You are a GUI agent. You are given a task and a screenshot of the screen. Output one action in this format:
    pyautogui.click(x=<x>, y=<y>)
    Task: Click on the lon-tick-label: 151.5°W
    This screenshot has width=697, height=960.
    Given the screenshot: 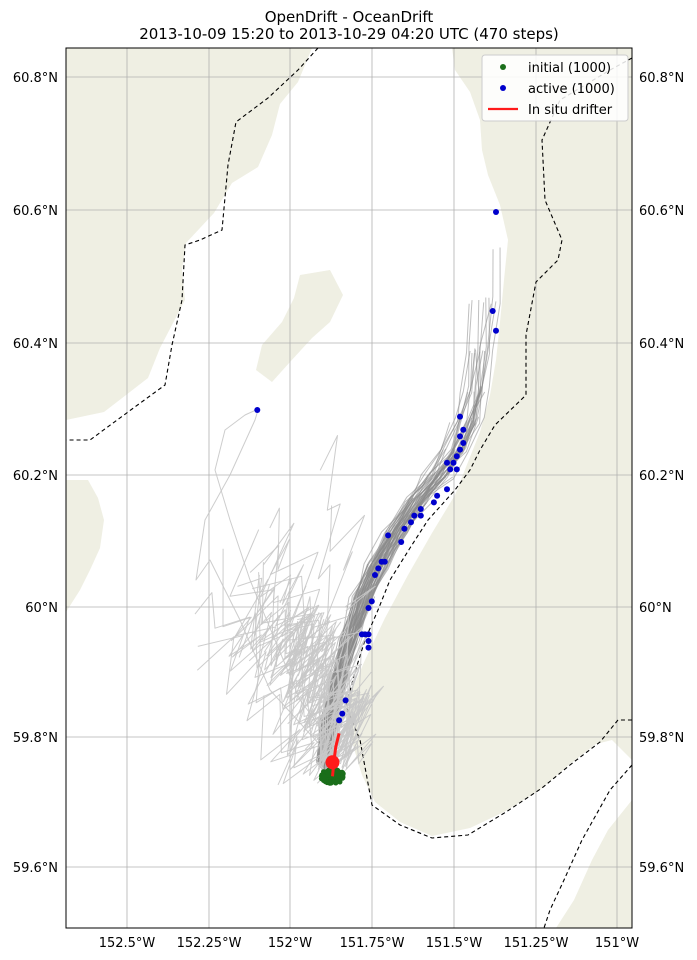 What is the action you would take?
    pyautogui.click(x=454, y=943)
    